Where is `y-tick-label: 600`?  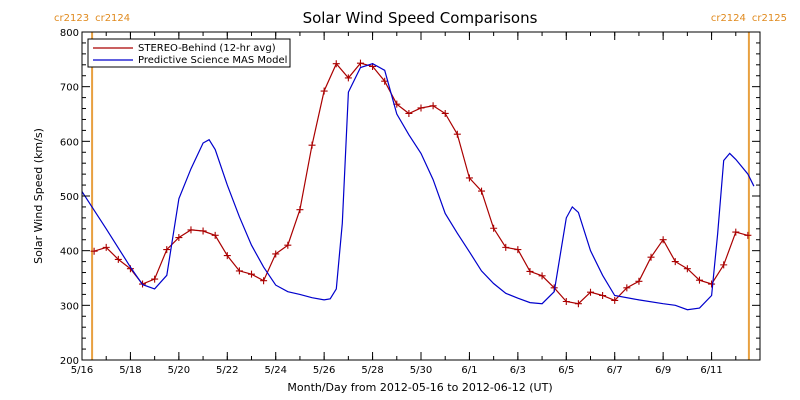 y-tick-label: 600 is located at coordinates (69, 142).